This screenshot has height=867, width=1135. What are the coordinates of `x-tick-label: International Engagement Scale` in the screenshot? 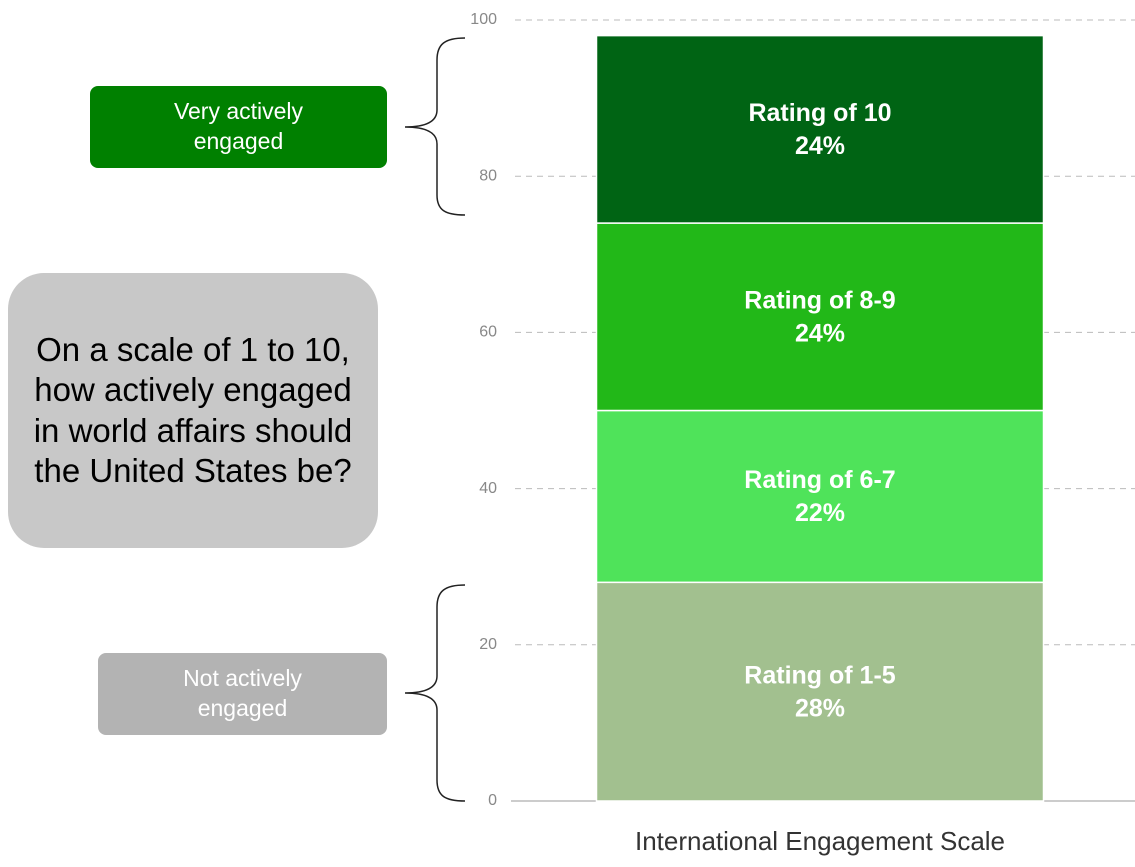 It's located at (820, 841).